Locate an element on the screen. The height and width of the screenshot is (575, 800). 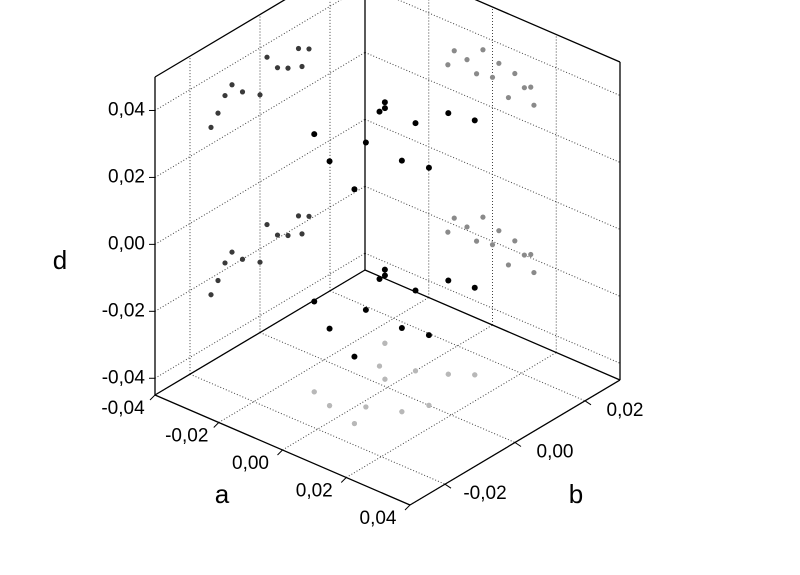
z-tick-label: -0,02 is located at coordinates (123, 310).